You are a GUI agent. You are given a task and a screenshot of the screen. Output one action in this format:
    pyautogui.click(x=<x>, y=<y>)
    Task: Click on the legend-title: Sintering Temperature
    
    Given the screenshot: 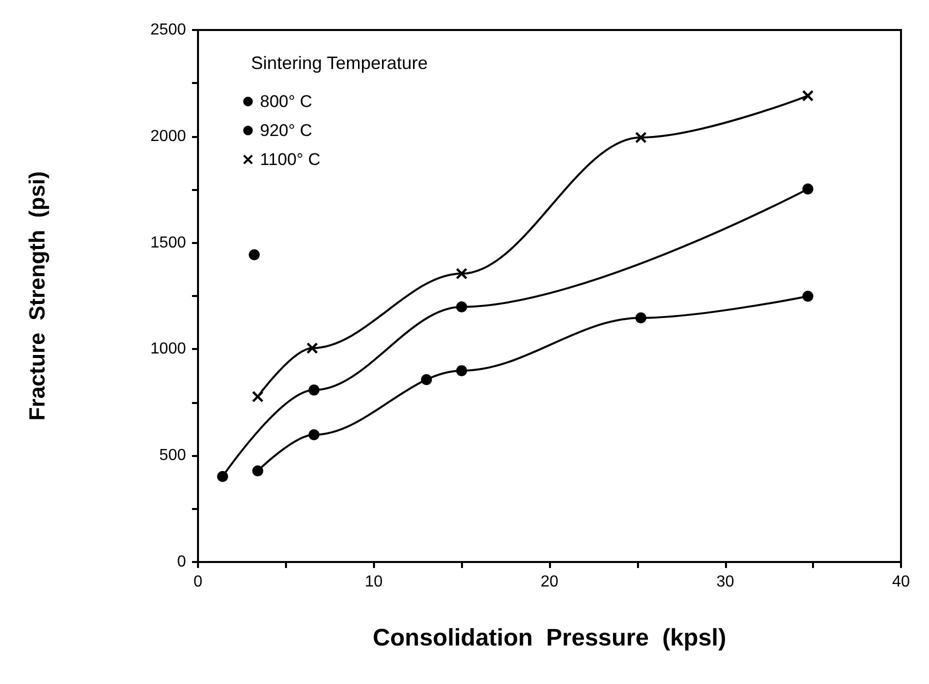 What is the action you would take?
    pyautogui.click(x=339, y=63)
    